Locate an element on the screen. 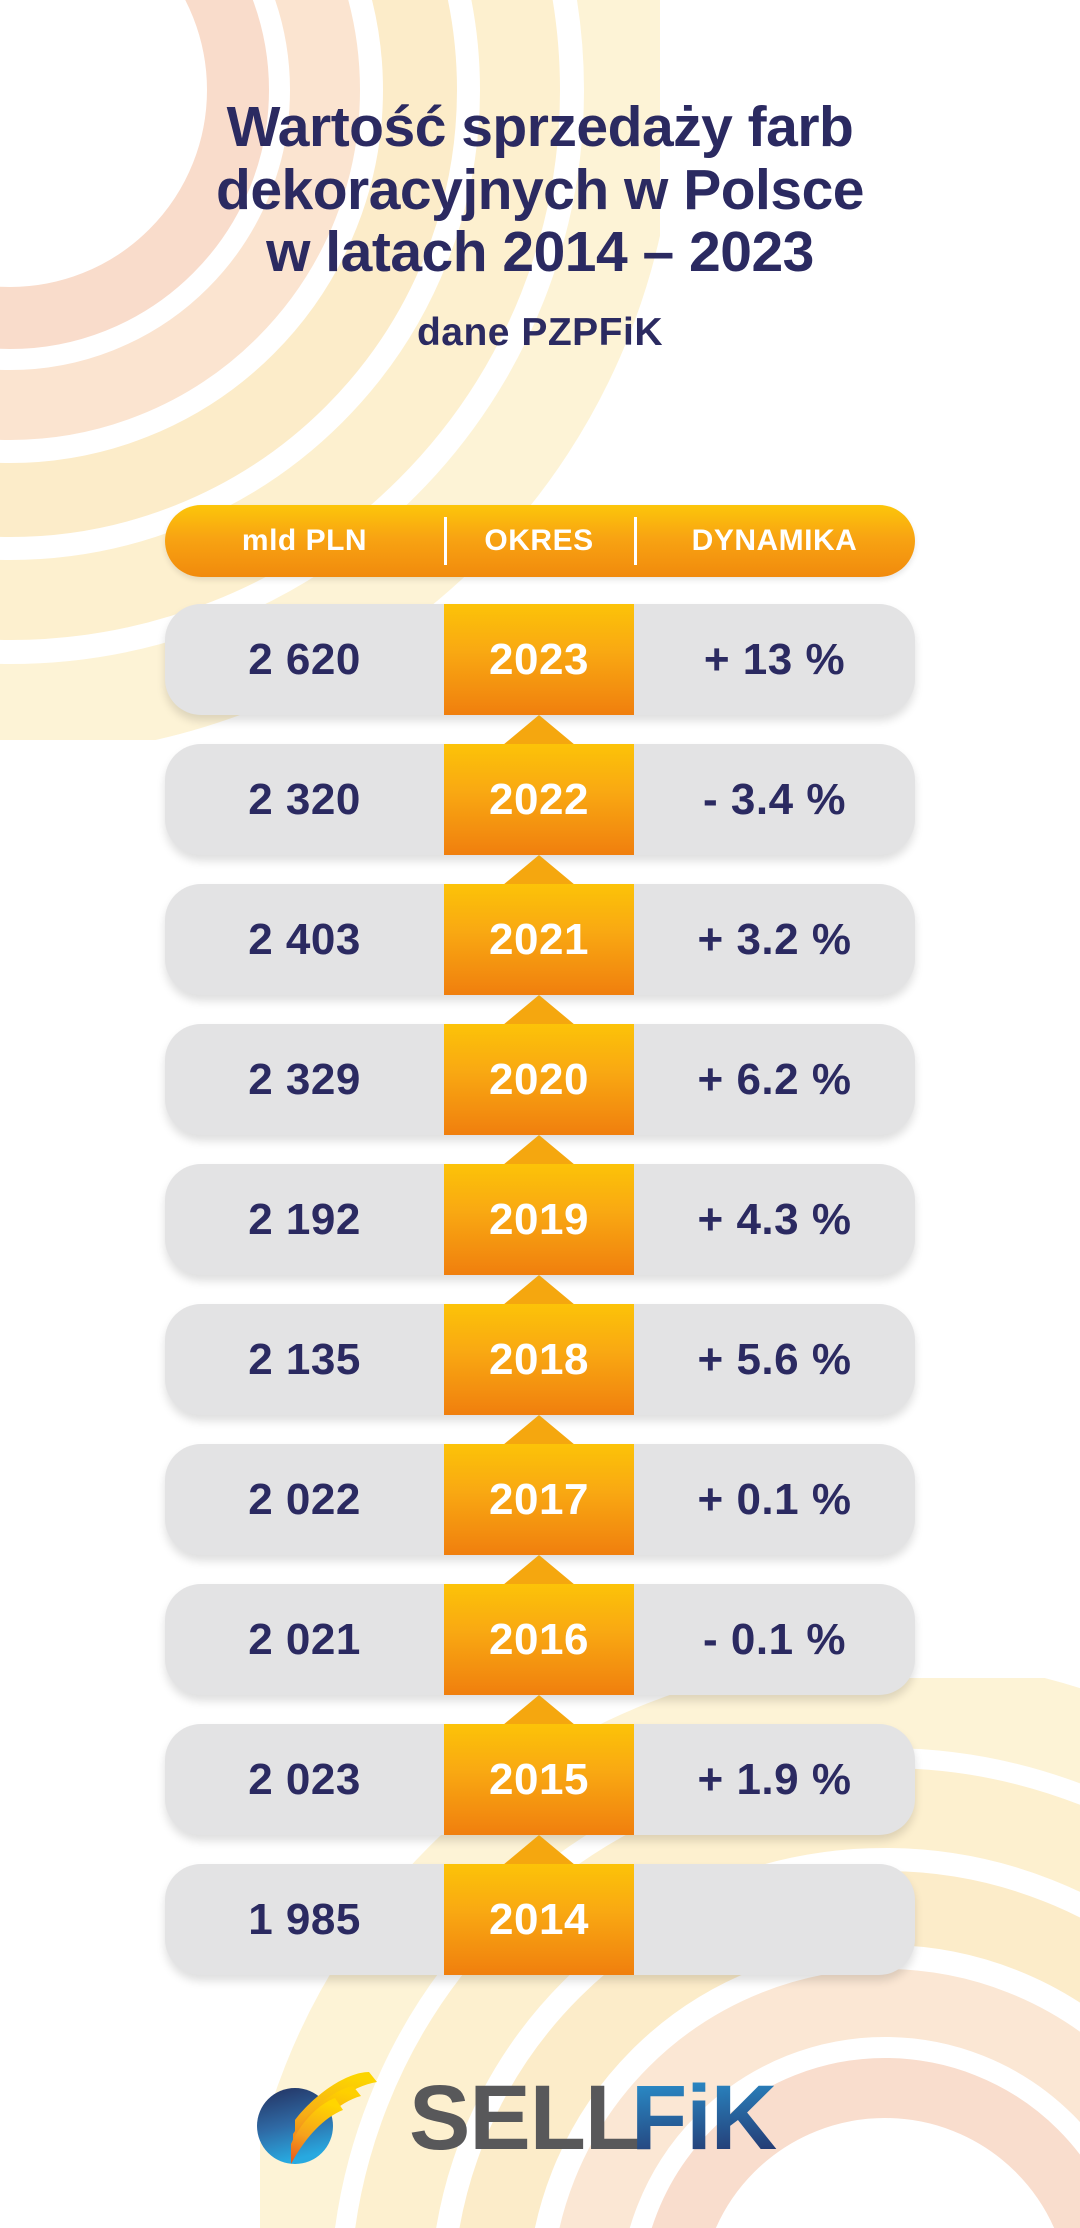  table-header-row: mld PLN OKRES DYNAMIKA is located at coordinates (540, 541).